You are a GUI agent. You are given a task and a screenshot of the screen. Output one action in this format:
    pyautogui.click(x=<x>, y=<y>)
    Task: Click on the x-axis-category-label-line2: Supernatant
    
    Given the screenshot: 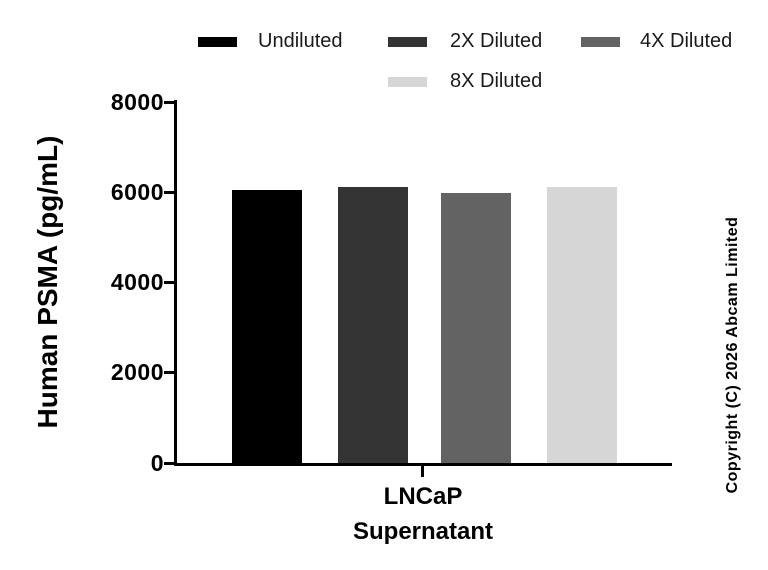 What is the action you would take?
    pyautogui.click(x=422, y=531)
    